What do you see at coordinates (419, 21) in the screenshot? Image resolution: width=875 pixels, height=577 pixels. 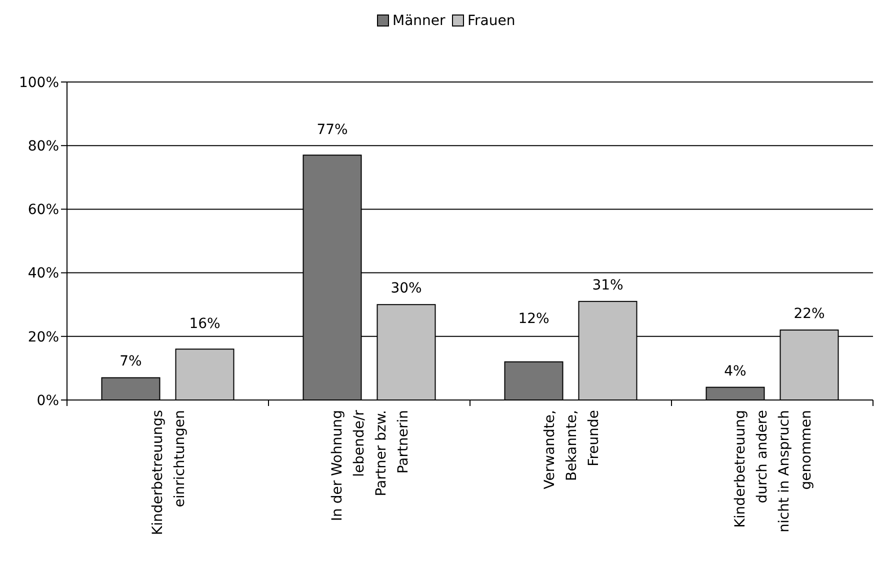 I see `legend-label: Männer` at bounding box center [419, 21].